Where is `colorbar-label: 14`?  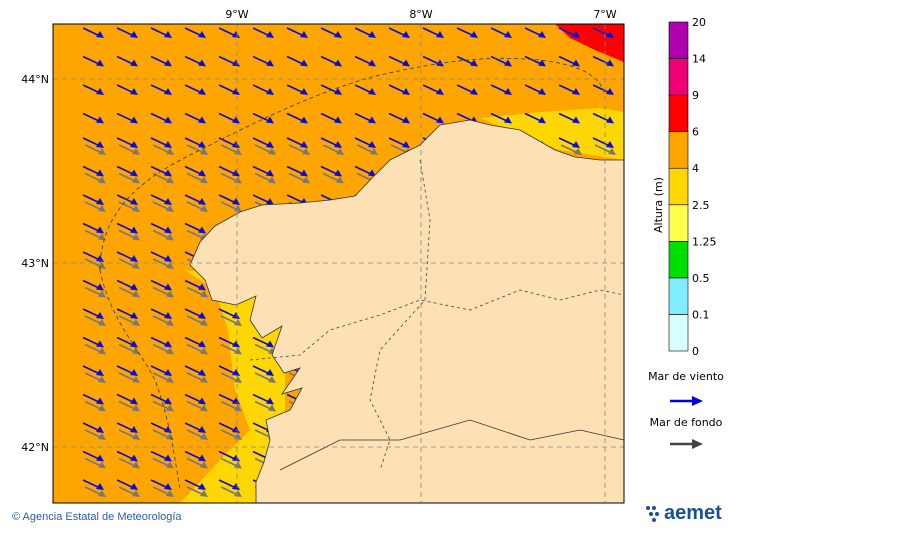
colorbar-label: 14 is located at coordinates (699, 59).